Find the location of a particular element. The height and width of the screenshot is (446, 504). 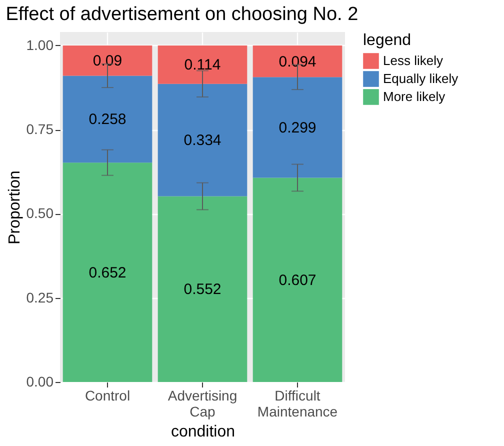

y-tick-label: 1.00 is located at coordinates (40, 44).